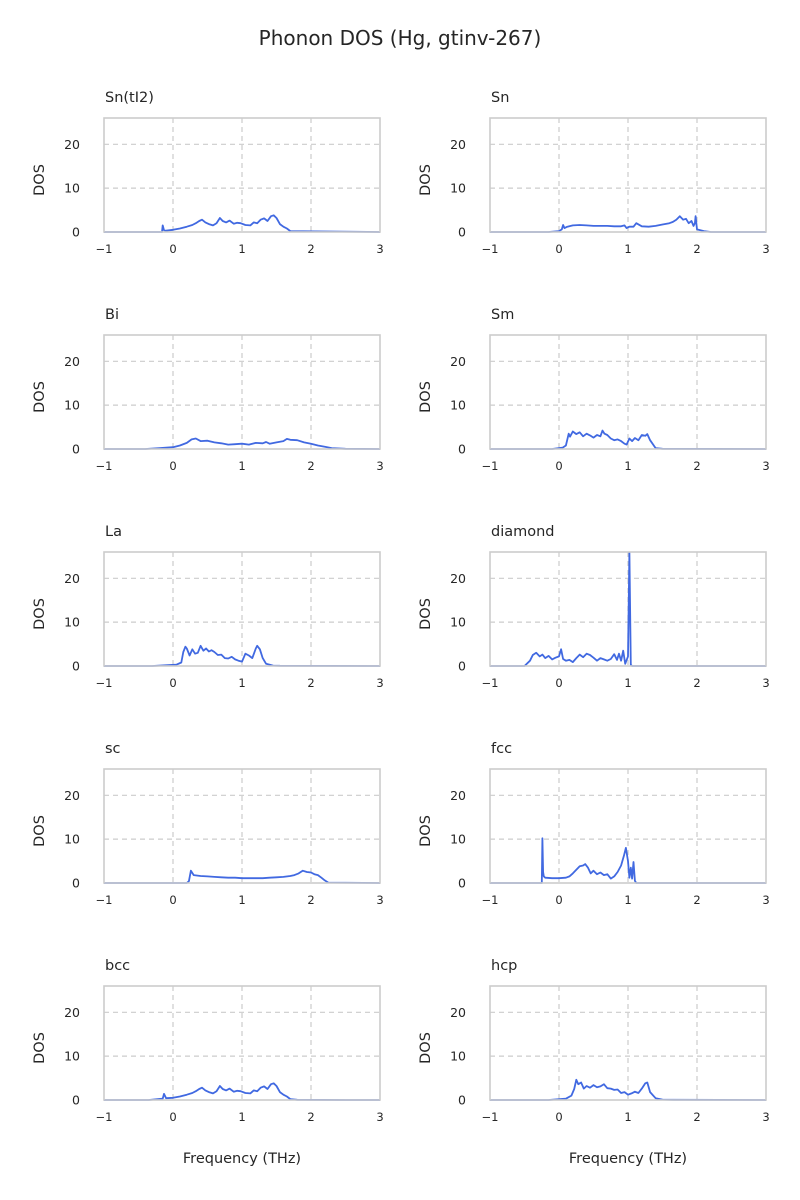  Describe the element at coordinates (113, 749) in the screenshot. I see `subplot-title: sc` at that location.